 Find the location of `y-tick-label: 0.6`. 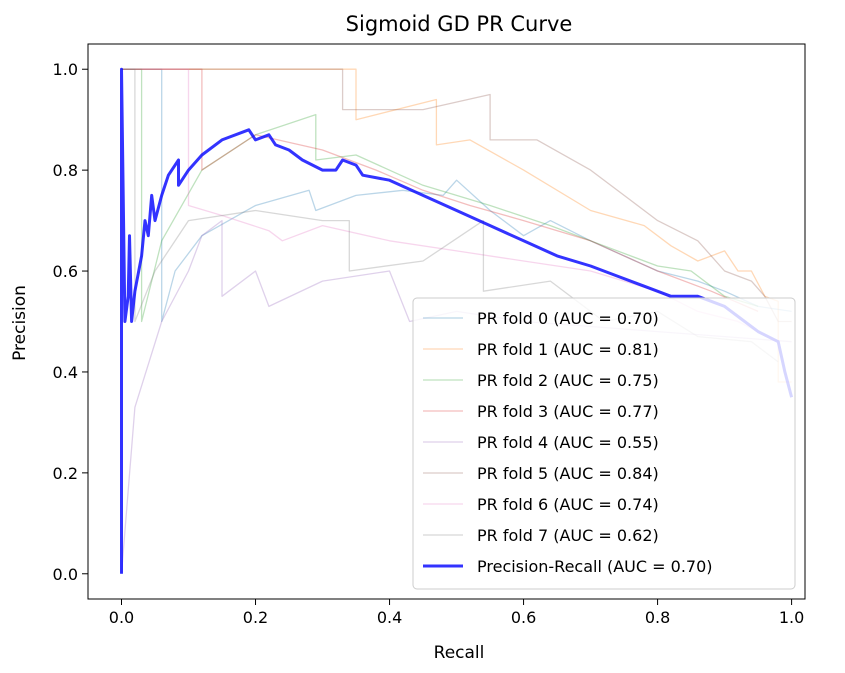

y-tick-label: 0.6 is located at coordinates (65, 271).